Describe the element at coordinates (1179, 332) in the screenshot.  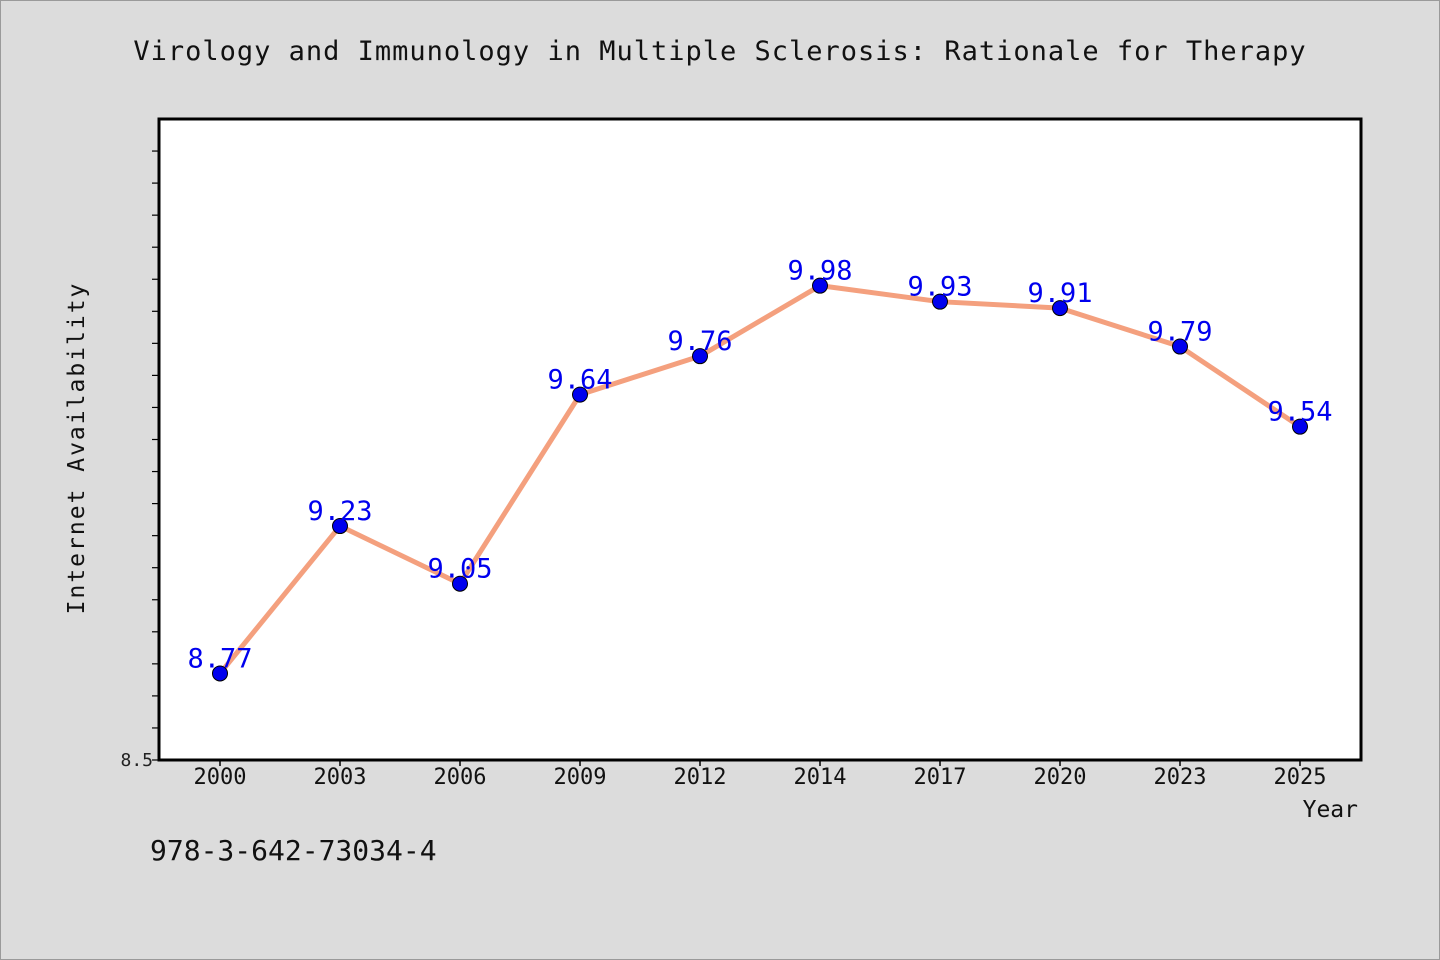
I see `data-label: 9.79` at that location.